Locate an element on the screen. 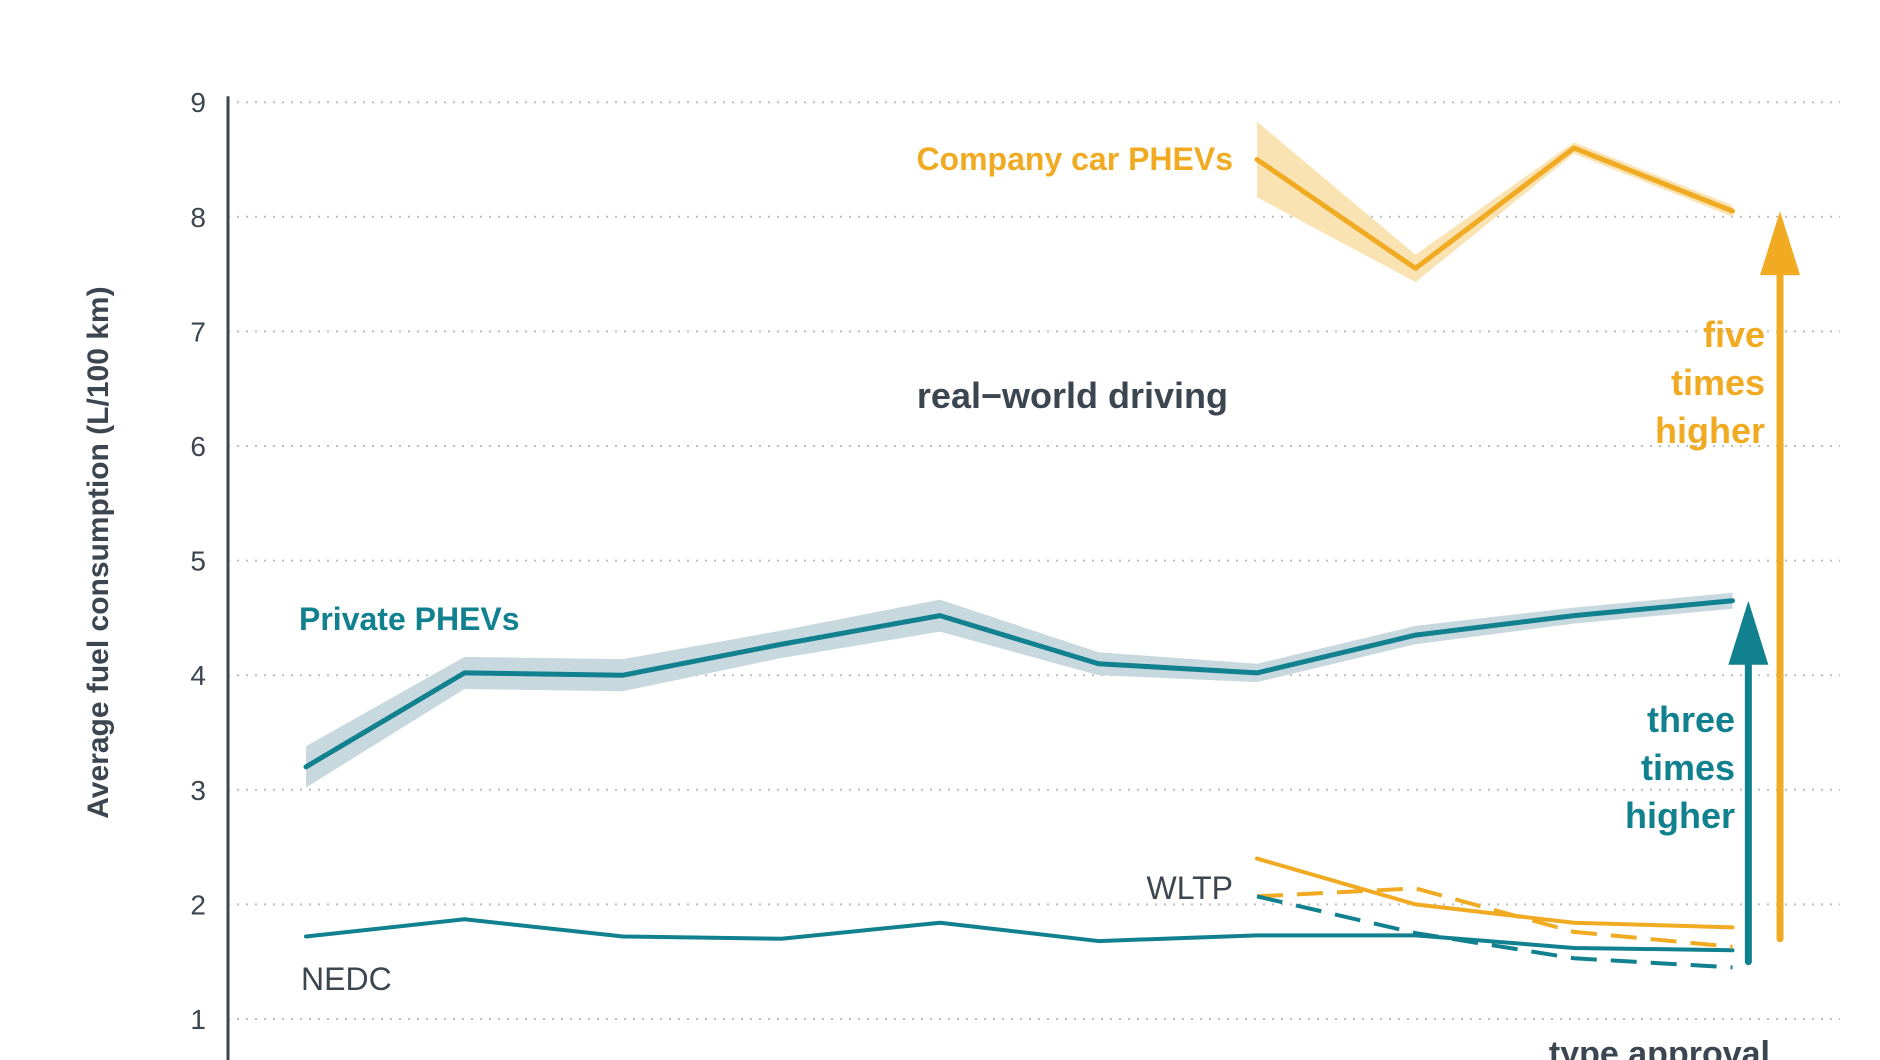  y-tick-label: 1 is located at coordinates (198, 1019).